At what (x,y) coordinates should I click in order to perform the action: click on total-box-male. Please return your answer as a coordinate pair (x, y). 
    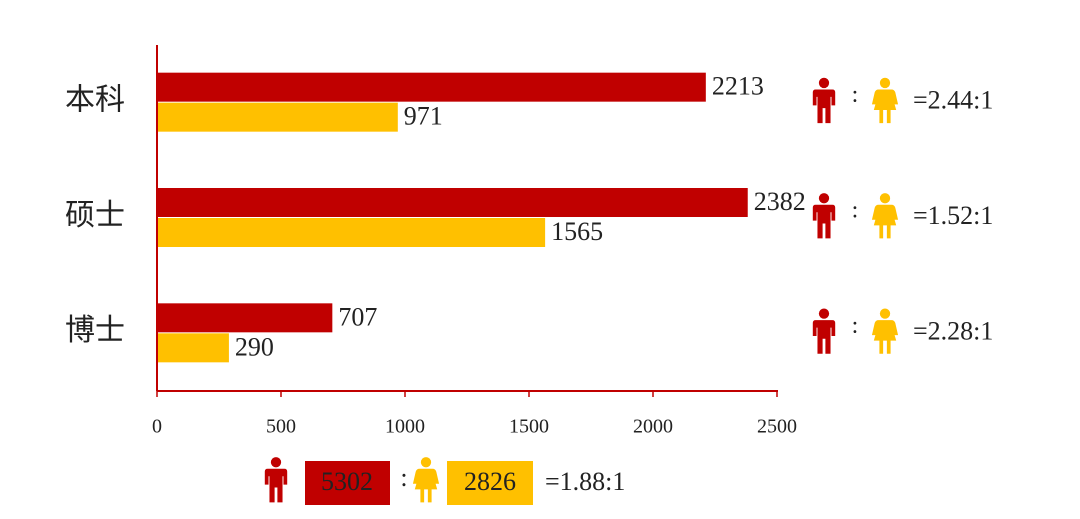
    Looking at the image, I should click on (347, 483).